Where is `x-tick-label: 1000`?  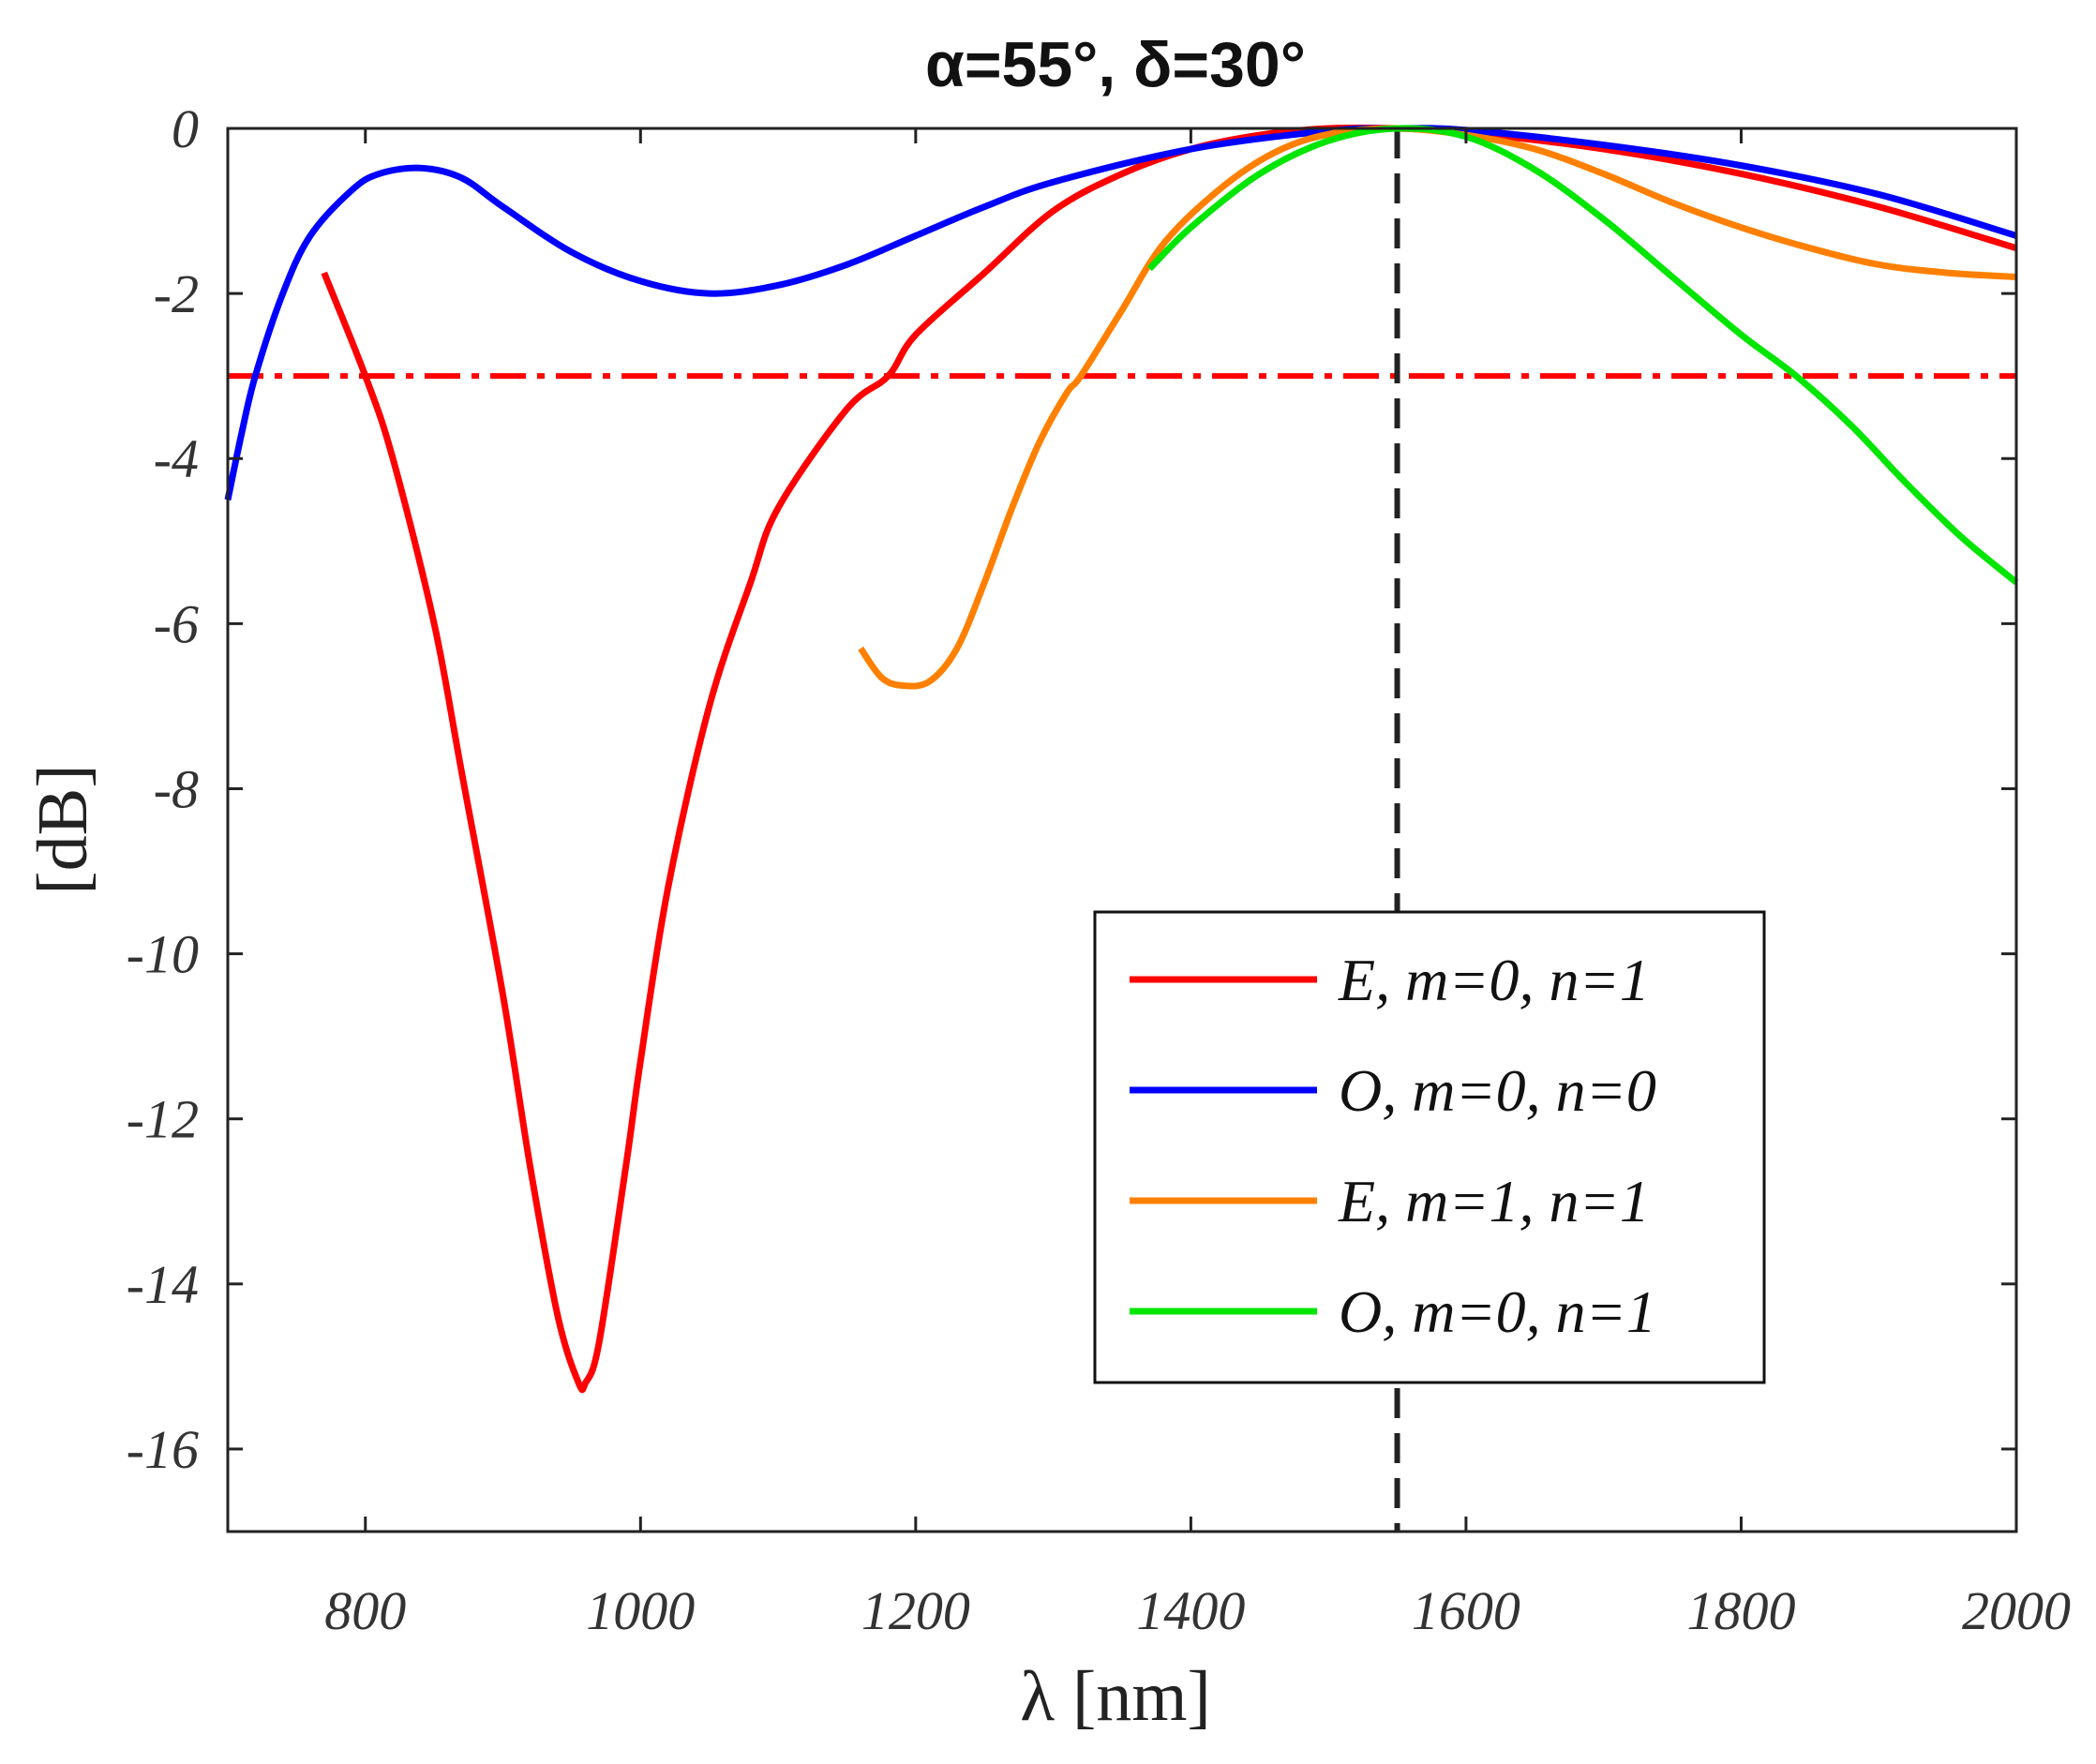 x-tick-label: 1000 is located at coordinates (640, 1610).